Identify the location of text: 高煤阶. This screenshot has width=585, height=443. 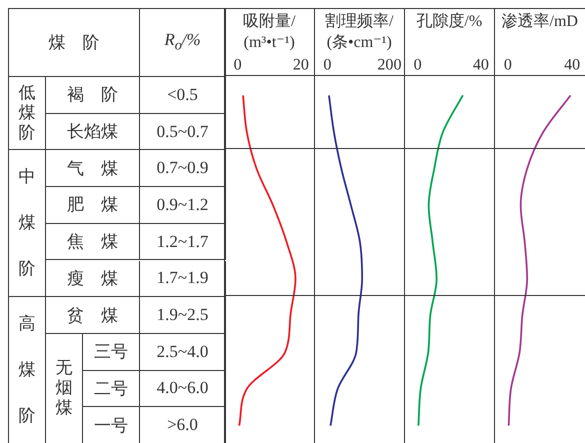
(27, 370).